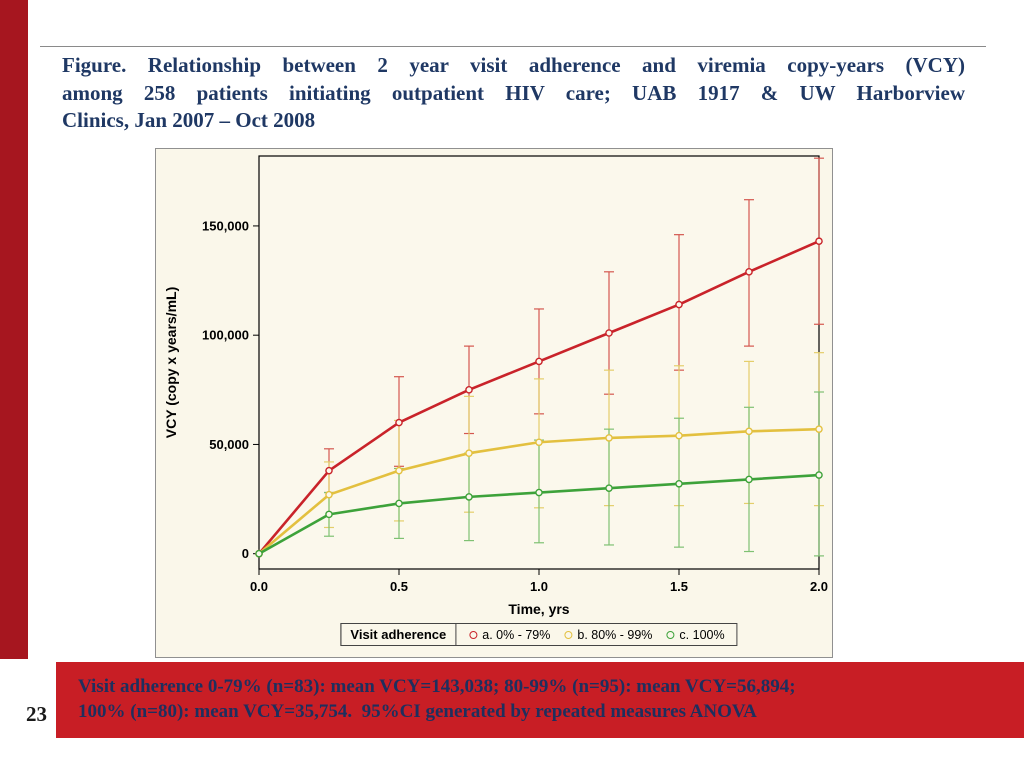  I want to click on y-tick-label: 0, so click(245, 553).